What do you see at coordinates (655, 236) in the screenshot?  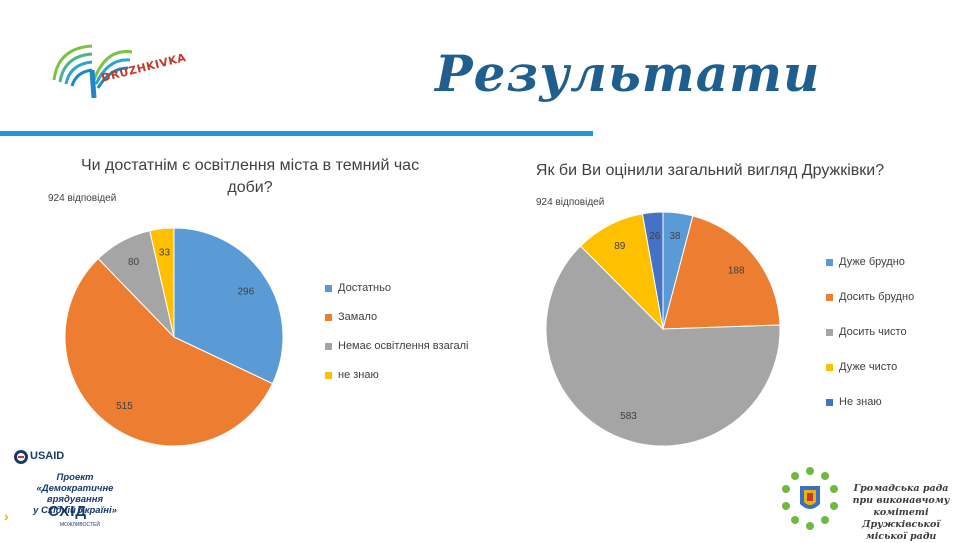 I see `chart2-data-label-4: 26` at bounding box center [655, 236].